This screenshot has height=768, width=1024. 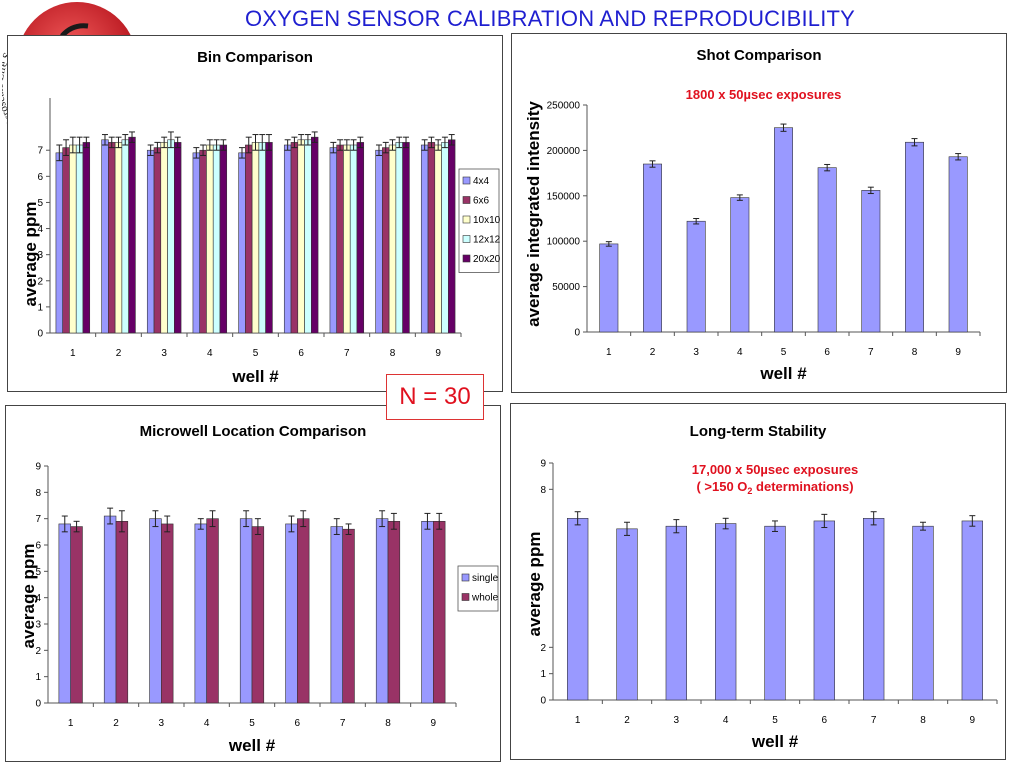 What do you see at coordinates (758, 55) in the screenshot?
I see `chart-title: Shot Comparison` at bounding box center [758, 55].